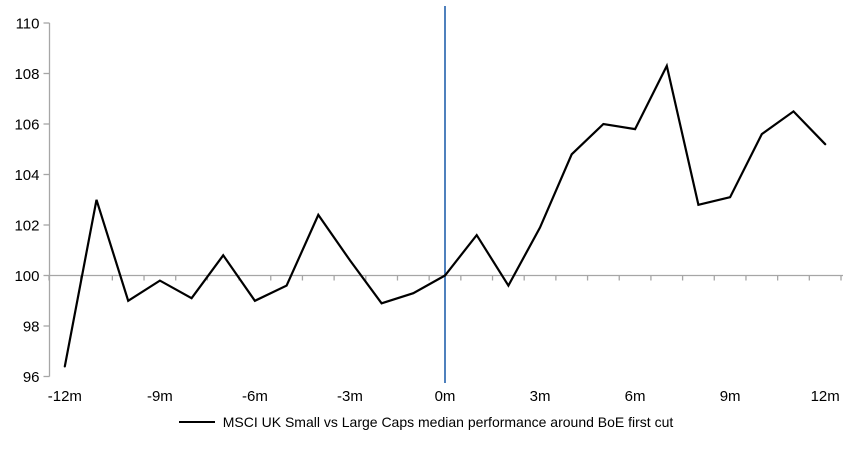  Describe the element at coordinates (26, 276) in the screenshot. I see `y-axis-label: 100` at that location.